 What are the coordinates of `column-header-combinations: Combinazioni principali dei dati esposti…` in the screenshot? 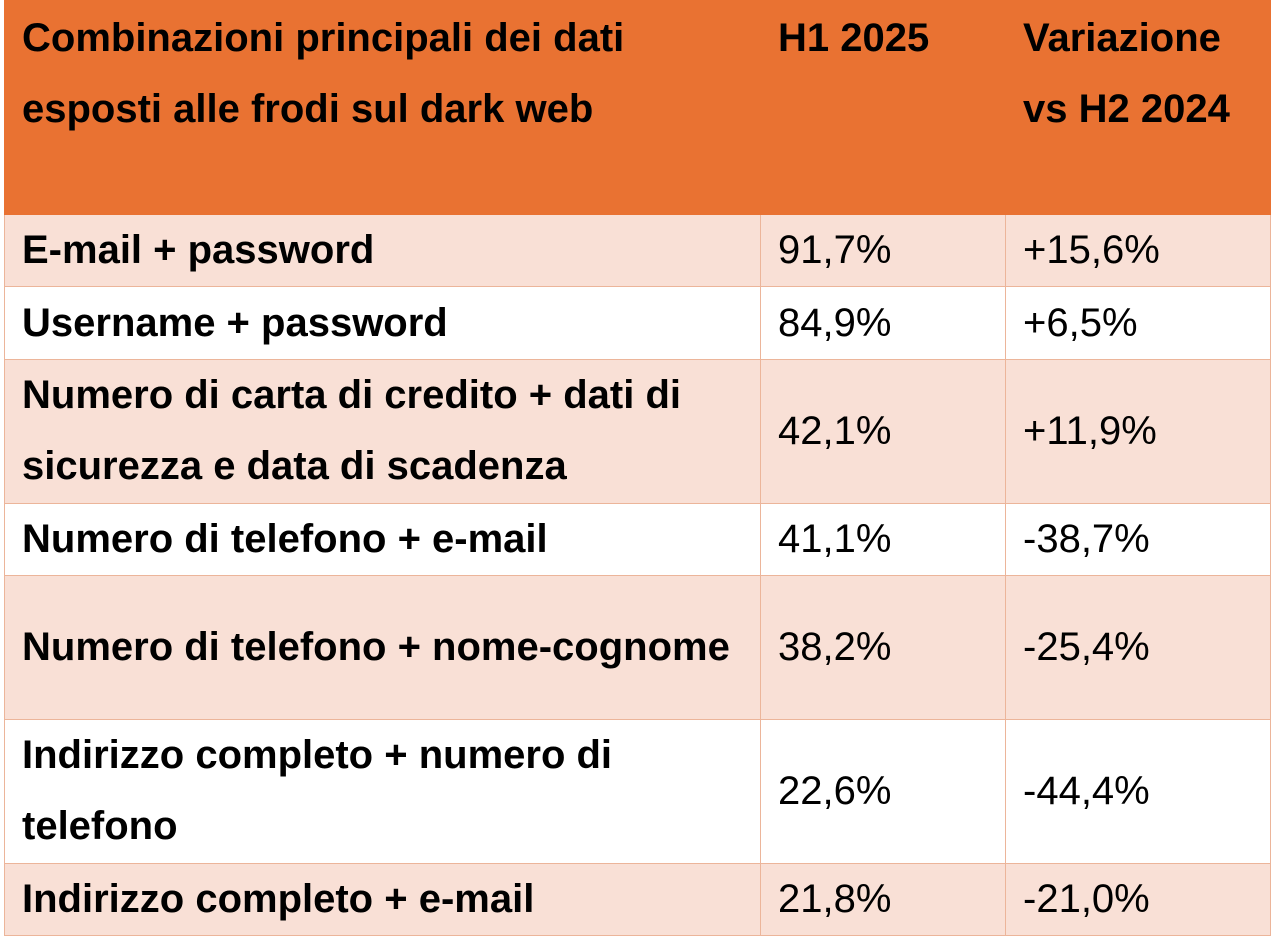 It's located at (382, 107).